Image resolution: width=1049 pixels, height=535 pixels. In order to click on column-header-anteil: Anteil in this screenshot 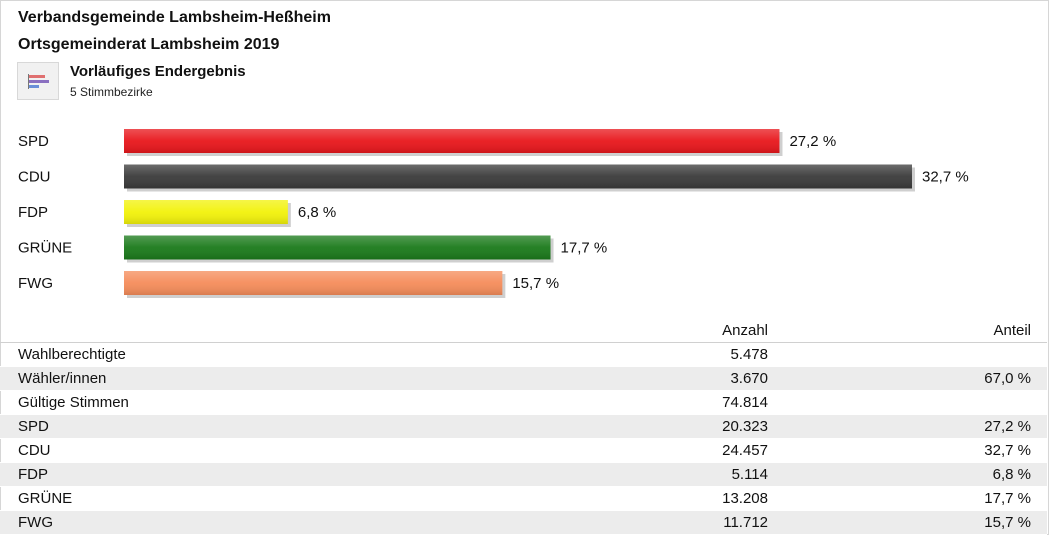, I will do `click(1012, 330)`.